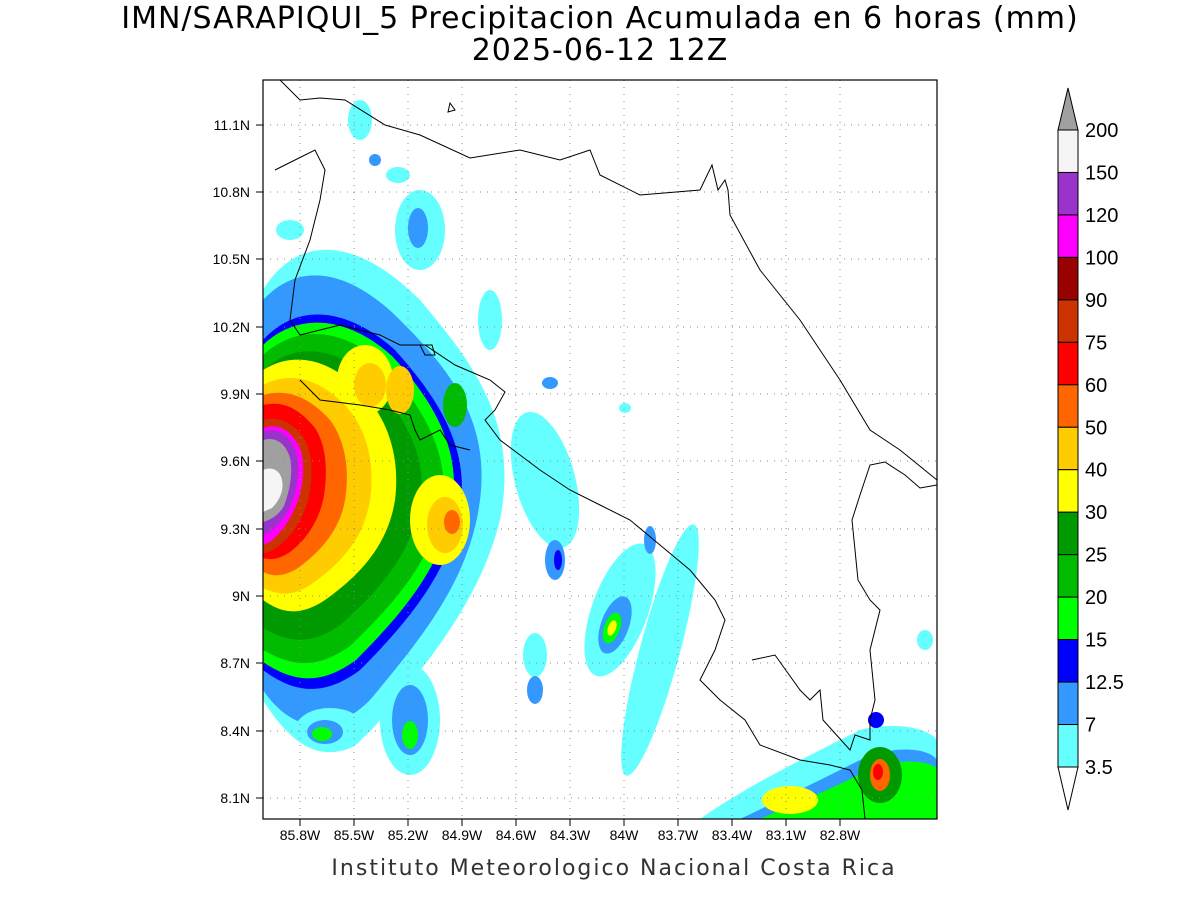 The height and width of the screenshot is (900, 1200). Describe the element at coordinates (462, 835) in the screenshot. I see `lon-label: 84.9W` at that location.